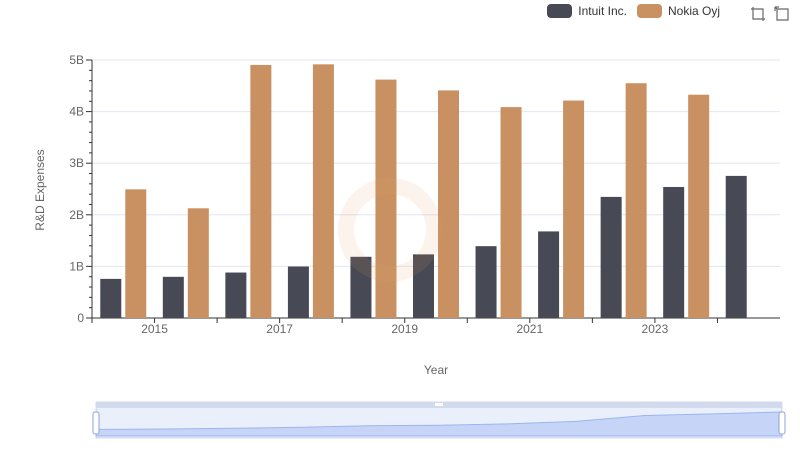 Image resolution: width=800 pixels, height=461 pixels. I want to click on bar-nokia-2020, so click(511, 212).